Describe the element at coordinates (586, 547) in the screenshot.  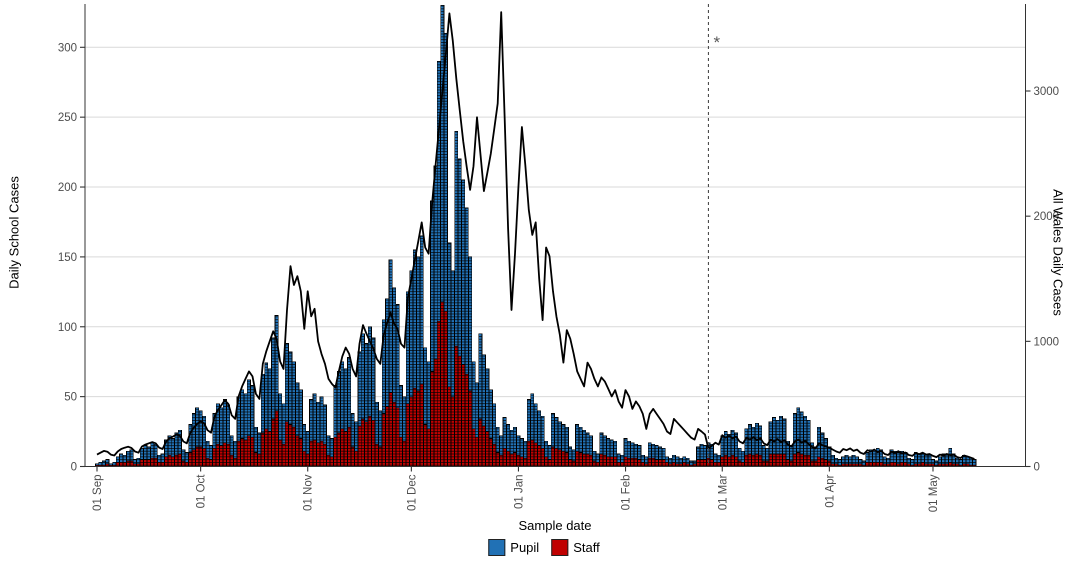
I see `staff-legend-label: Staff` at that location.